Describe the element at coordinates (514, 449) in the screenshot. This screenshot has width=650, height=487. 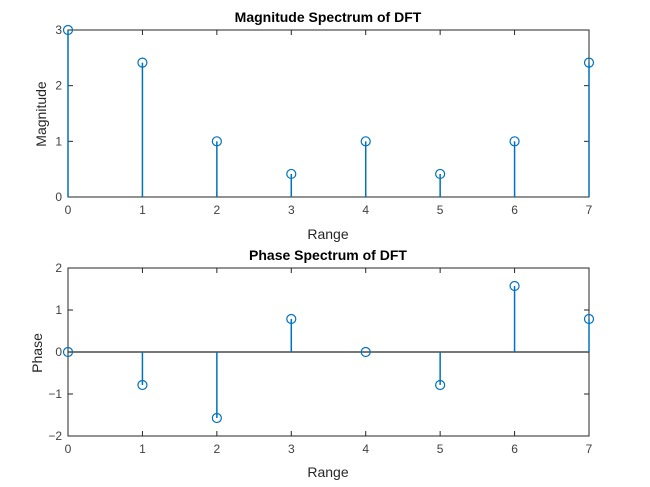
I see `phase-xtick-label: 6` at that location.